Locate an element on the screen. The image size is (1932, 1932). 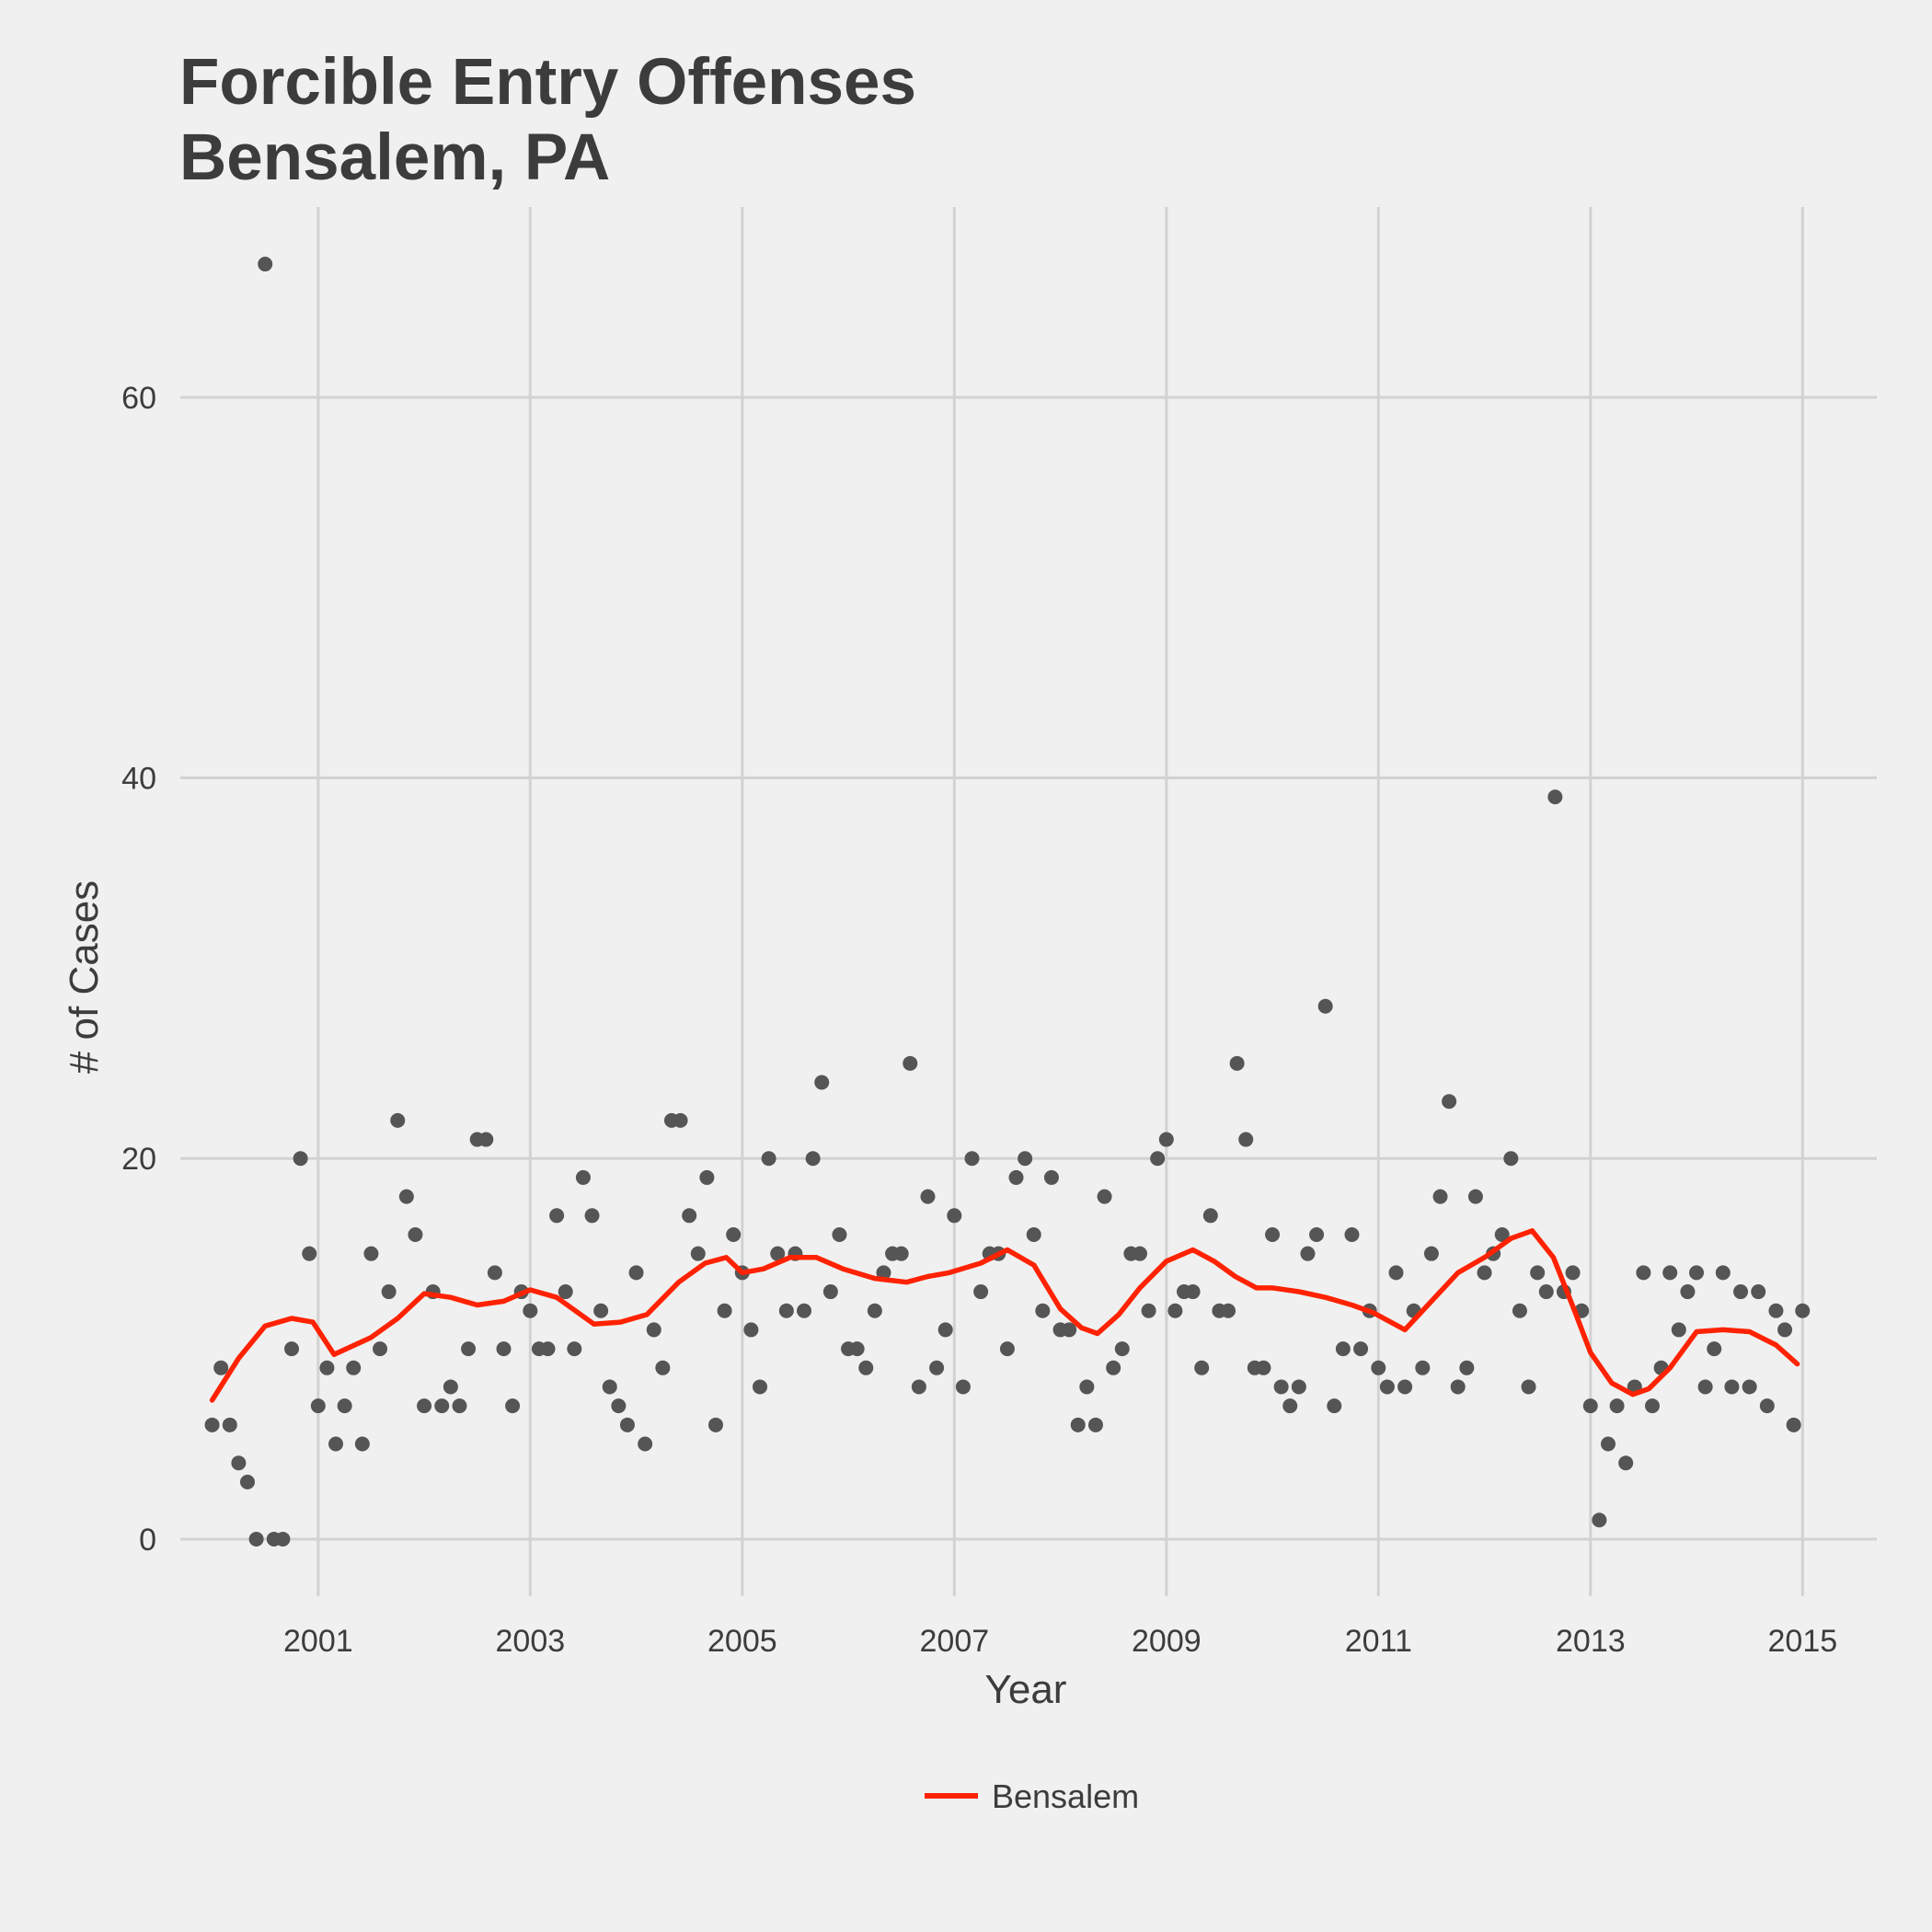
x-axis-ticks: 2001 2003 2005 2007 2009 2011 2013 2015 is located at coordinates (1060, 1641).